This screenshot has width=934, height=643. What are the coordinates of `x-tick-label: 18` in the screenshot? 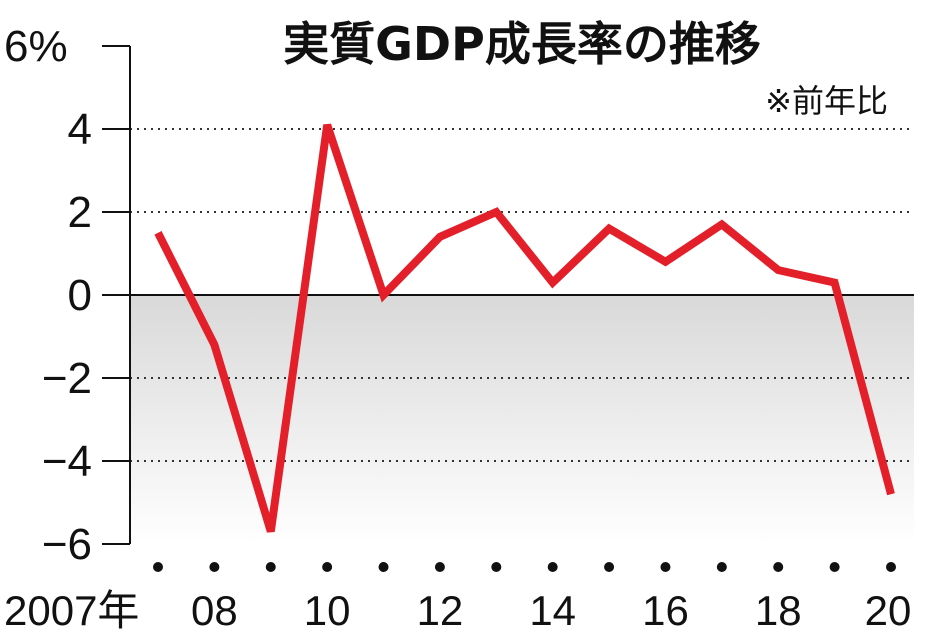 It's located at (778, 610).